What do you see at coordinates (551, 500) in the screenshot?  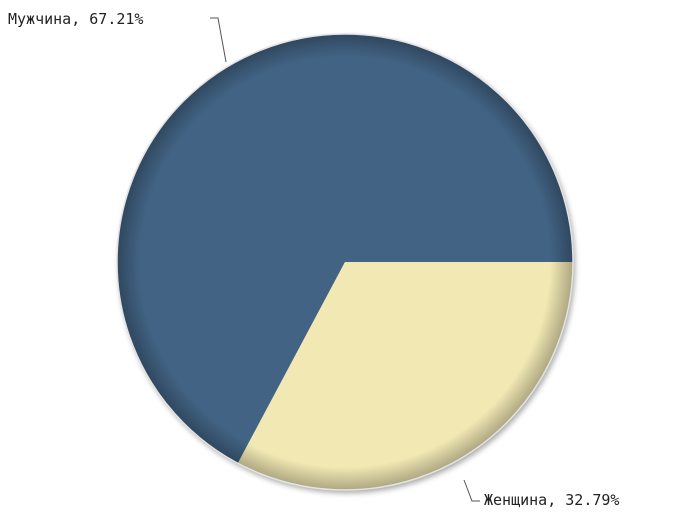 I see `slice-label-female: Женщина, 32.79%` at bounding box center [551, 500].